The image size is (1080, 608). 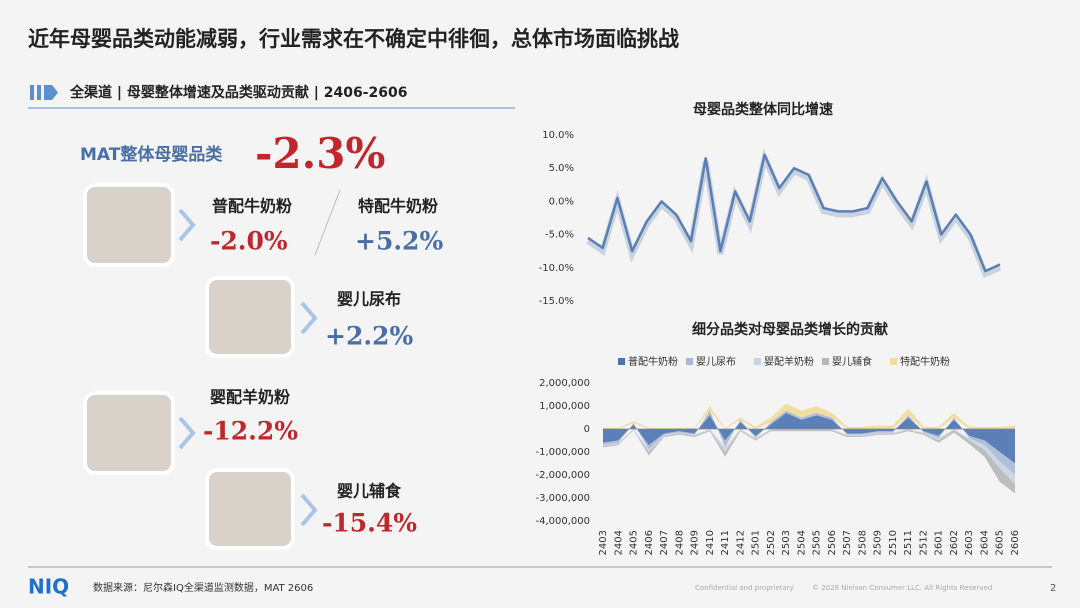 What do you see at coordinates (634, 542) in the screenshot?
I see `x-tick-label: 2405` at bounding box center [634, 542].